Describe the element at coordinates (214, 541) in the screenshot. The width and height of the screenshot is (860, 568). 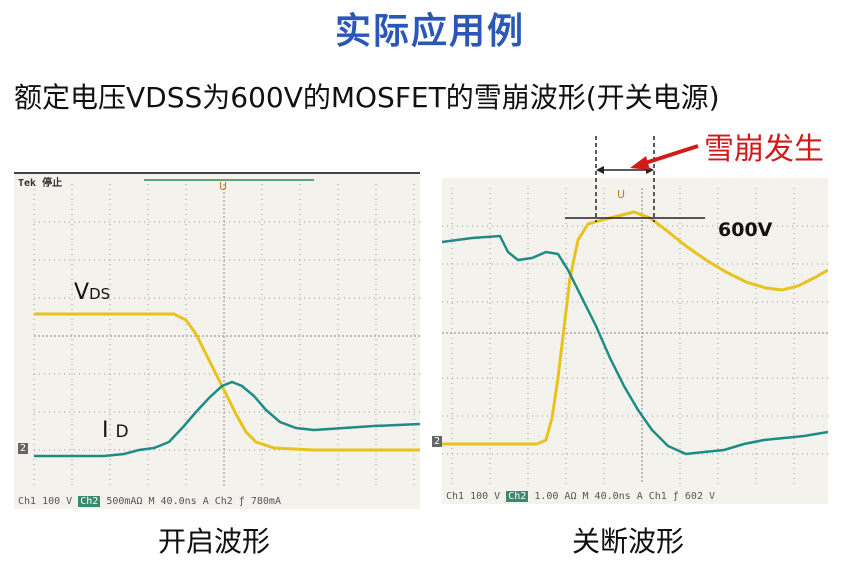
I see `turn-on-caption: 开启波形` at that location.